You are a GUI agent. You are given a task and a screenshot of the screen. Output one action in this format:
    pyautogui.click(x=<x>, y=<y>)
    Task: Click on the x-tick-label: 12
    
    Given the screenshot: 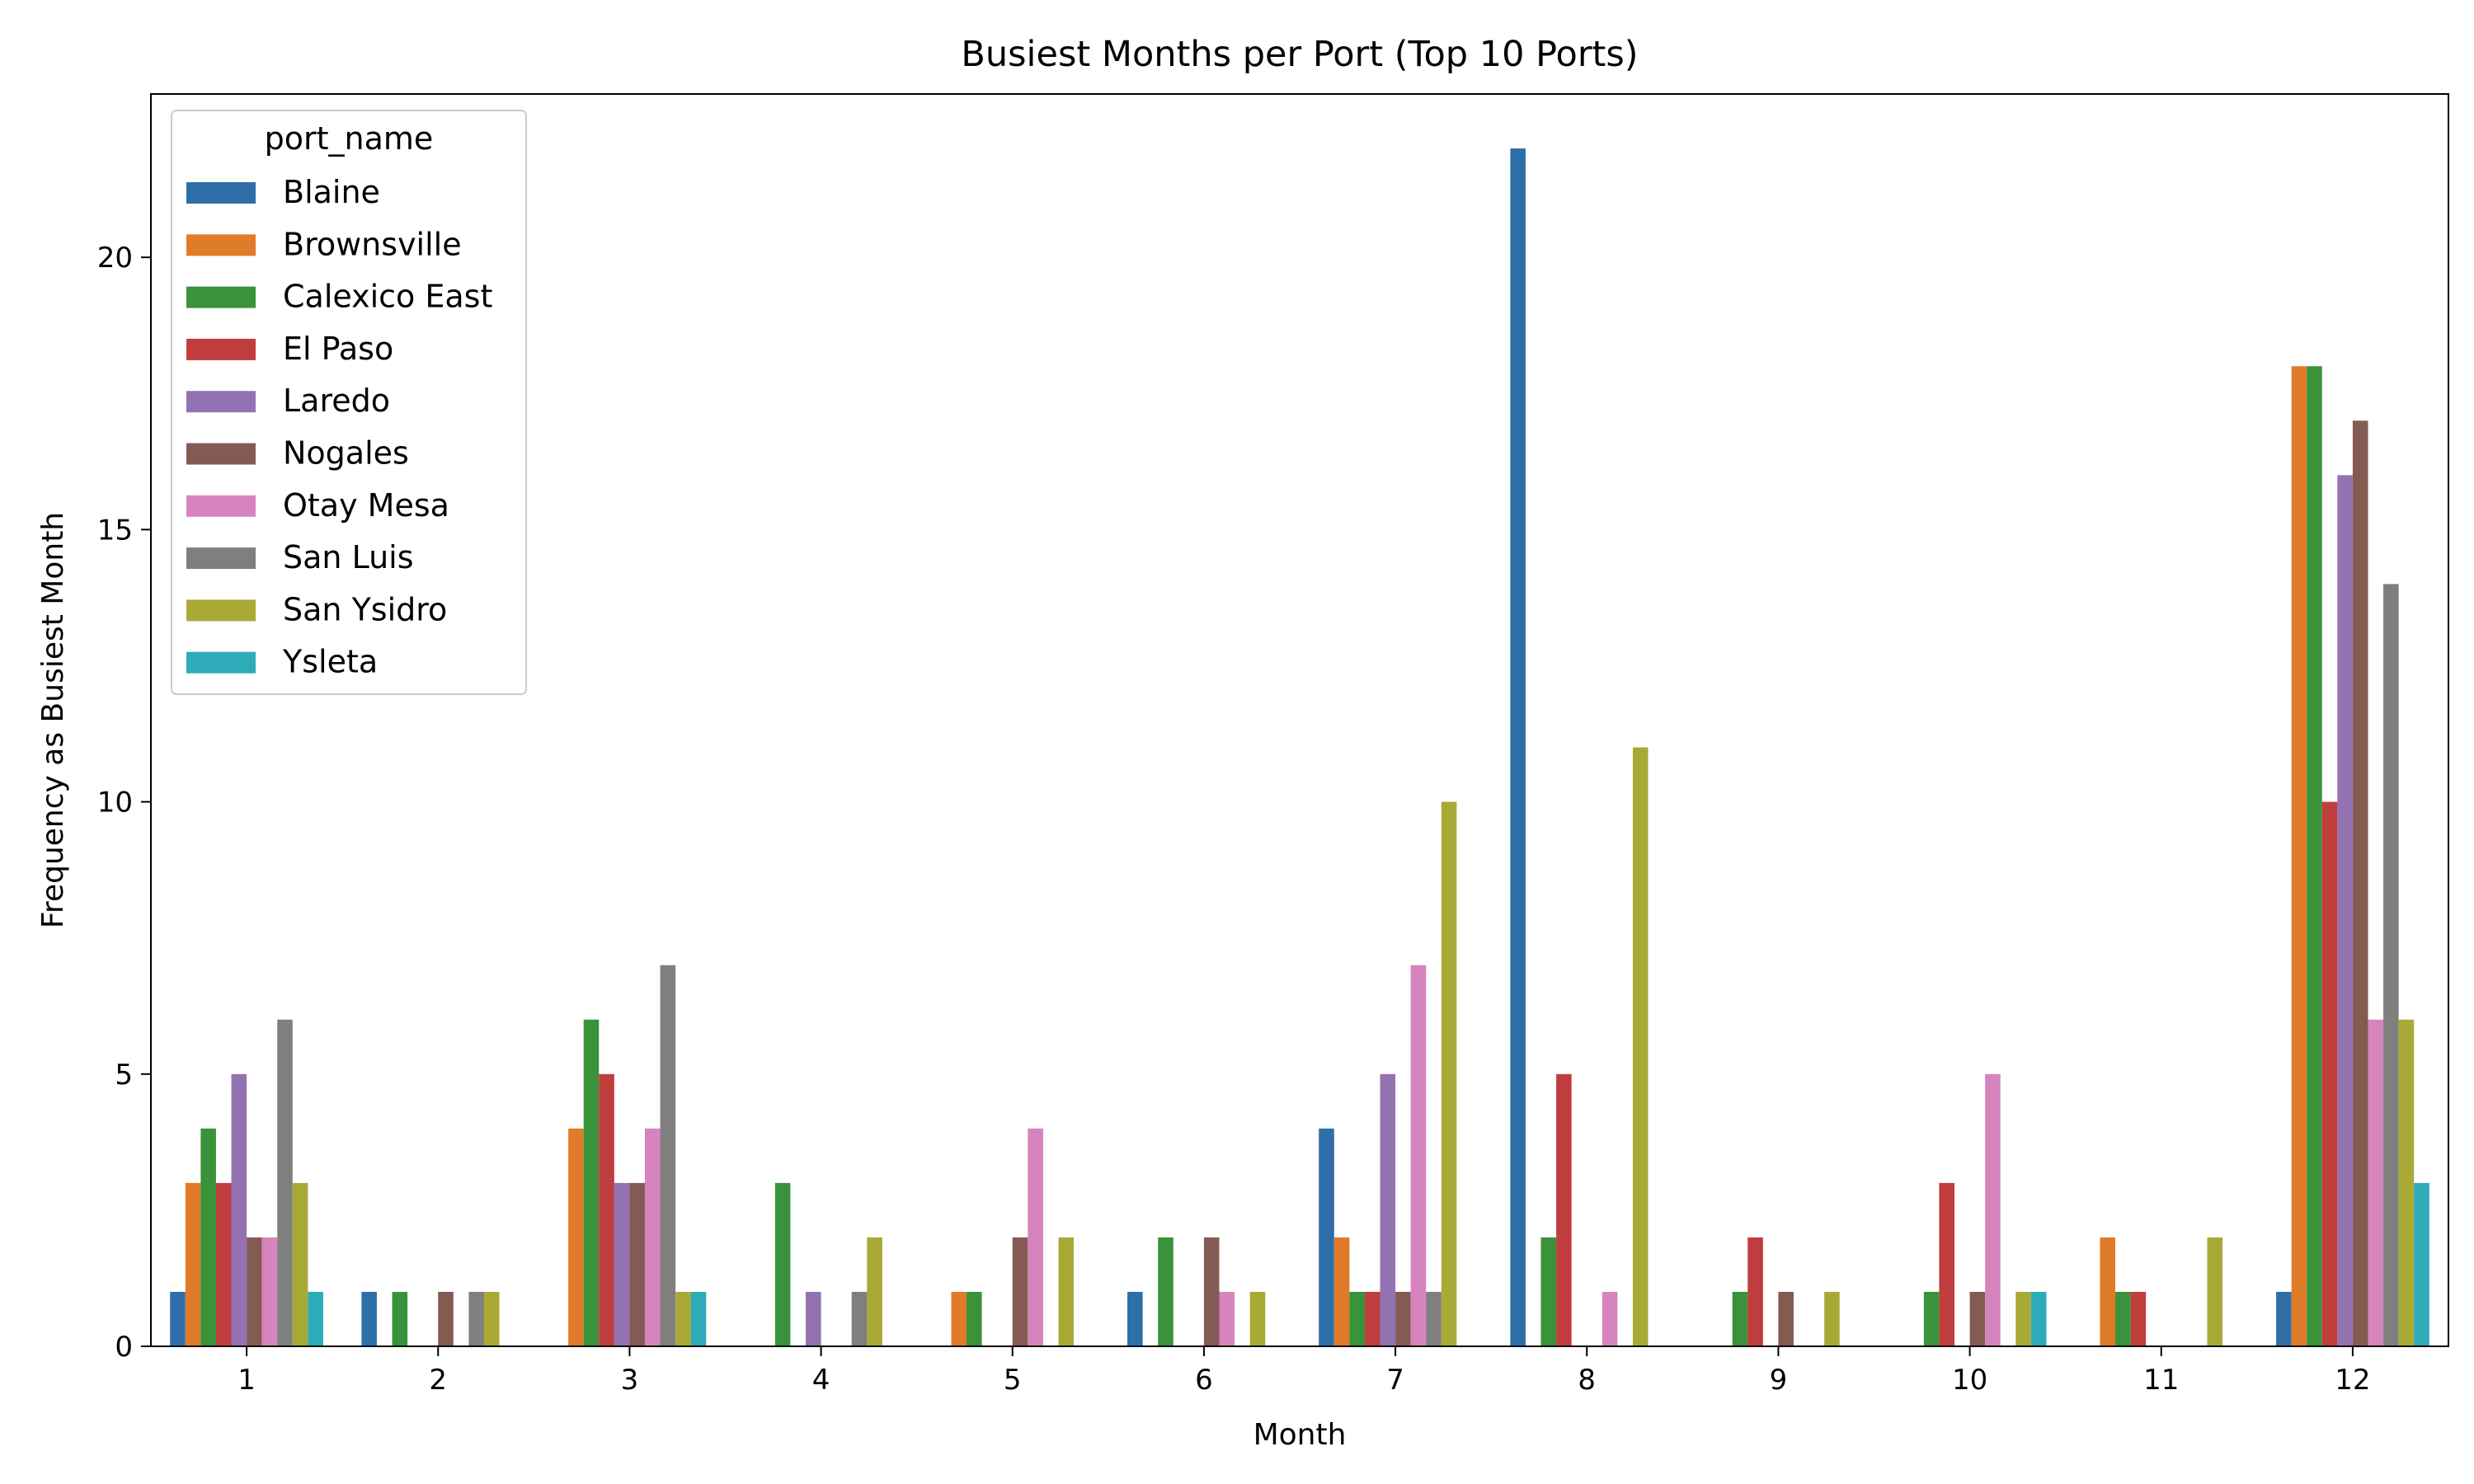 What is the action you would take?
    pyautogui.click(x=2352, y=1380)
    